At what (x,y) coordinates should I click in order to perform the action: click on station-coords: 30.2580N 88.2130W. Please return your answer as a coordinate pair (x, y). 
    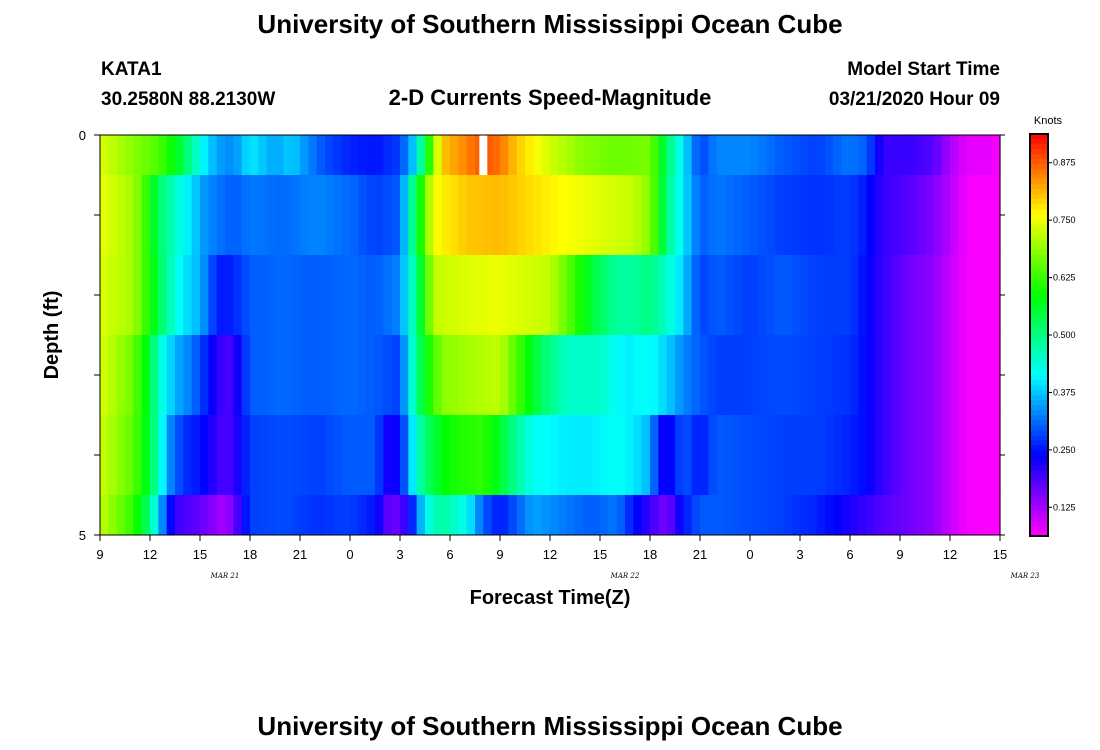
    Looking at the image, I should click on (188, 99).